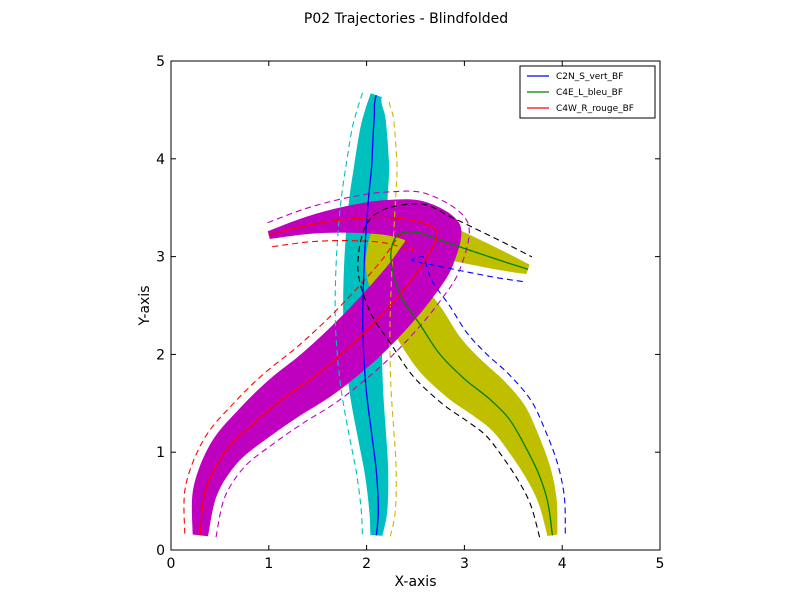 This screenshot has height=612, width=812. Describe the element at coordinates (160, 551) in the screenshot. I see `y-tick-label: 0` at that location.